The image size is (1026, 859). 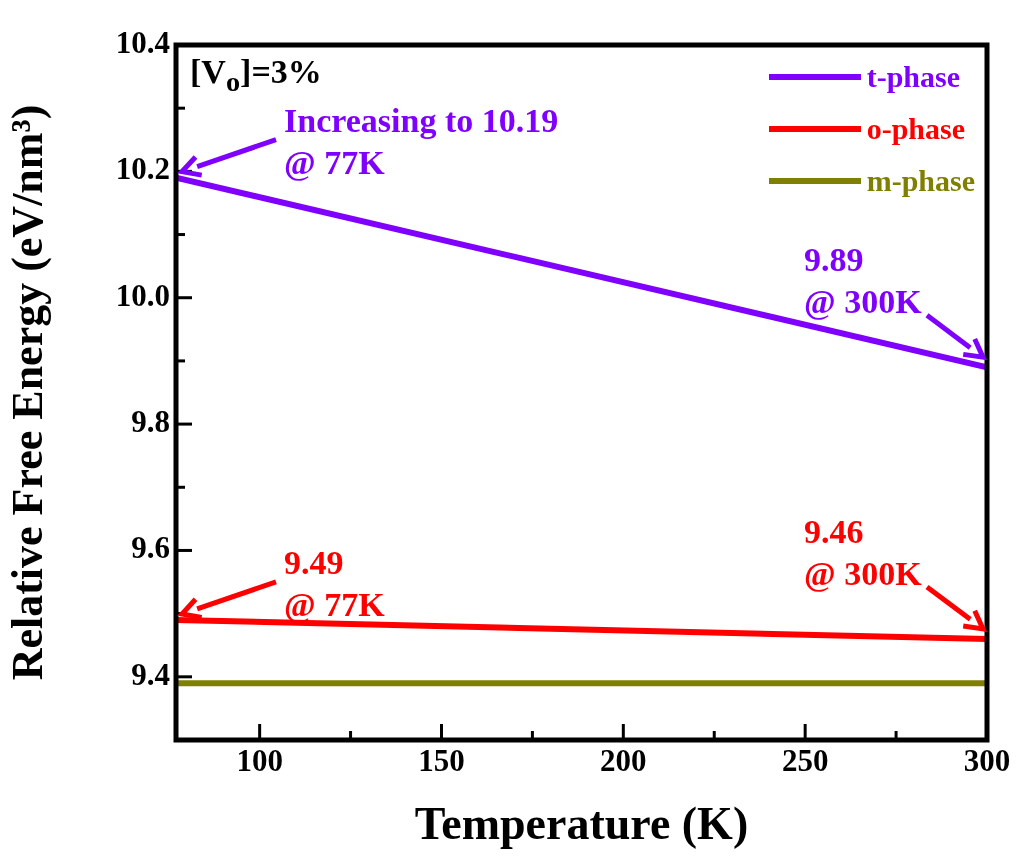 What do you see at coordinates (142, 43) in the screenshot?
I see `y-tick-label: 10.4` at bounding box center [142, 43].